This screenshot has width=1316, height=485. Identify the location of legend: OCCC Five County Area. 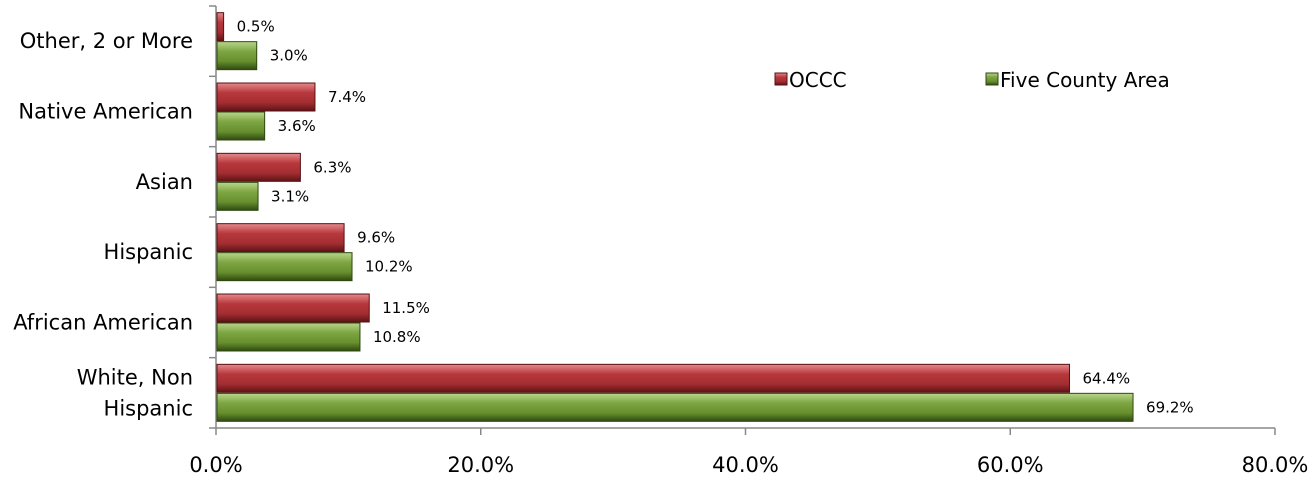
(972, 80).